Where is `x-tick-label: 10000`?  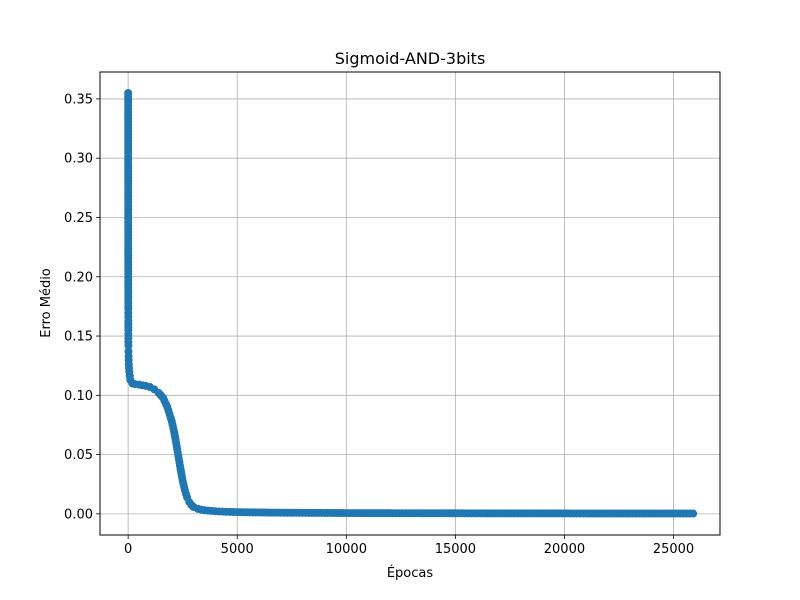
x-tick-label: 10000 is located at coordinates (346, 549).